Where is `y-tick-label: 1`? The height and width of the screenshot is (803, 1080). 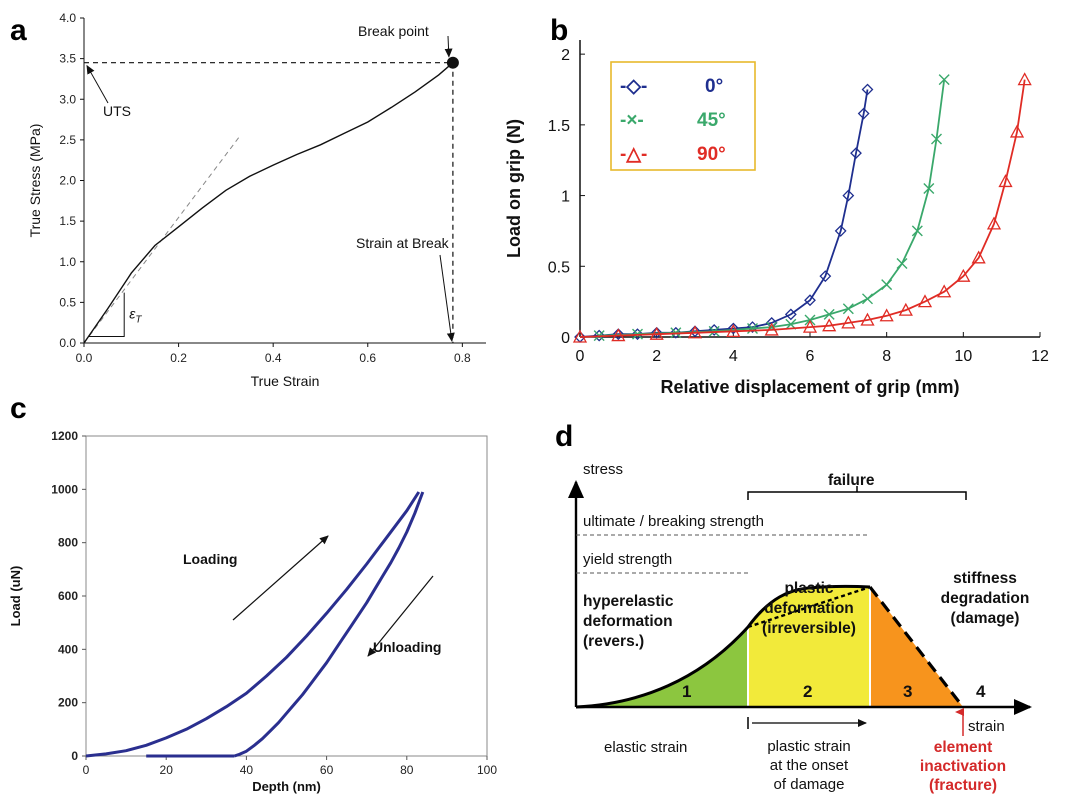
y-tick-label: 1 is located at coordinates (565, 197).